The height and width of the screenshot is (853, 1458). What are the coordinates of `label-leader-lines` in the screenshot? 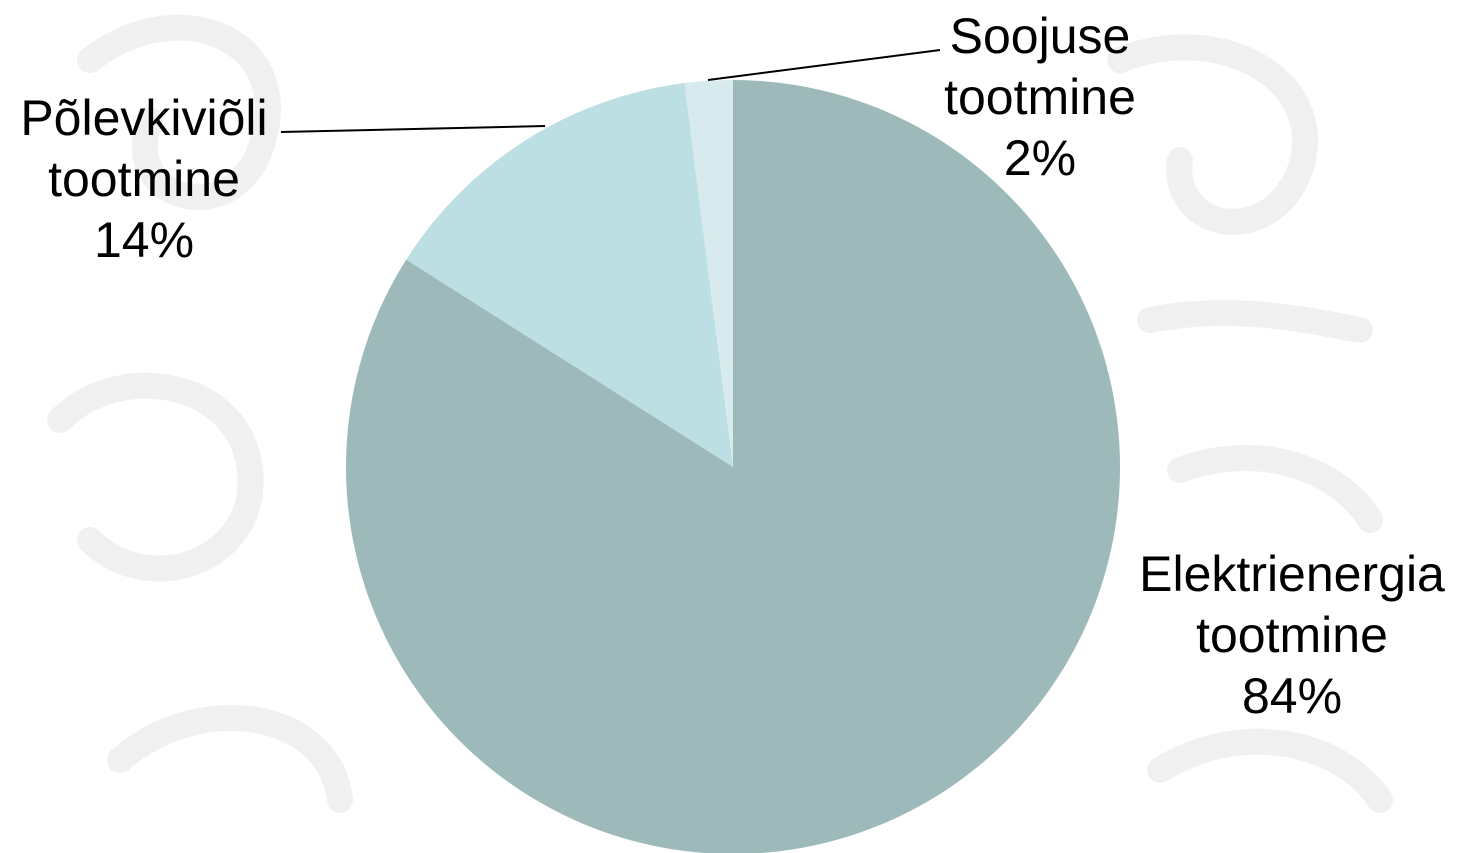 It's located at (610, 91).